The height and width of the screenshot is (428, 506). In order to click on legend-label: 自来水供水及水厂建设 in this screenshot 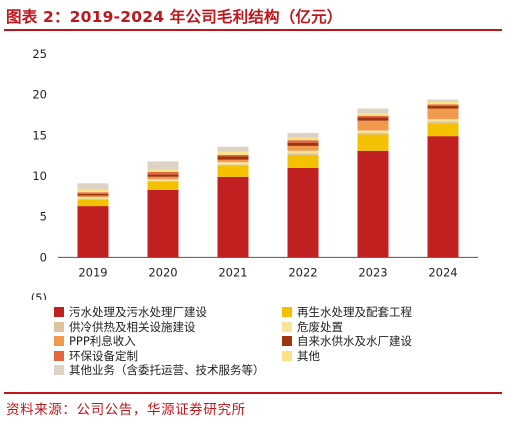, I will do `click(354, 341)`.